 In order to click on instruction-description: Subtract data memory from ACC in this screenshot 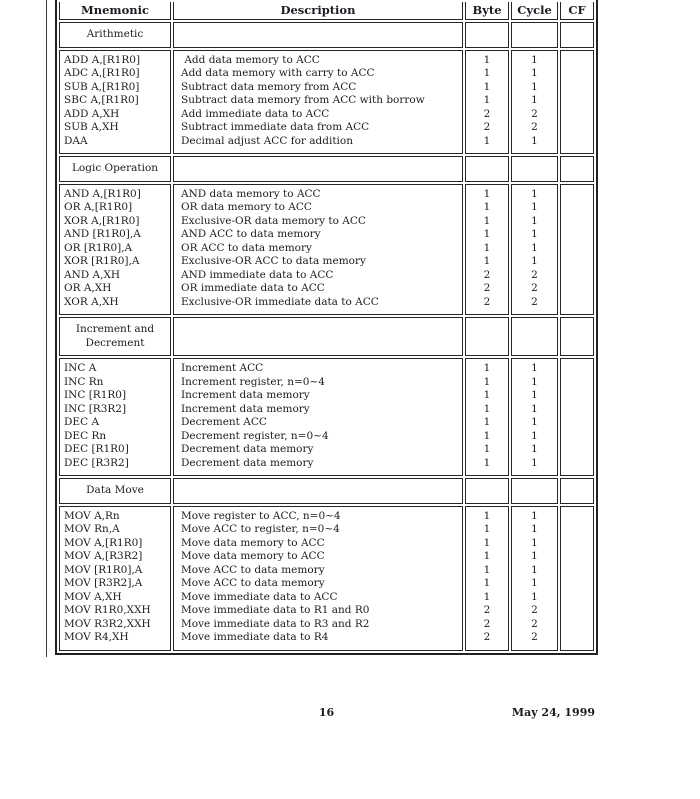, I will do `click(269, 86)`.